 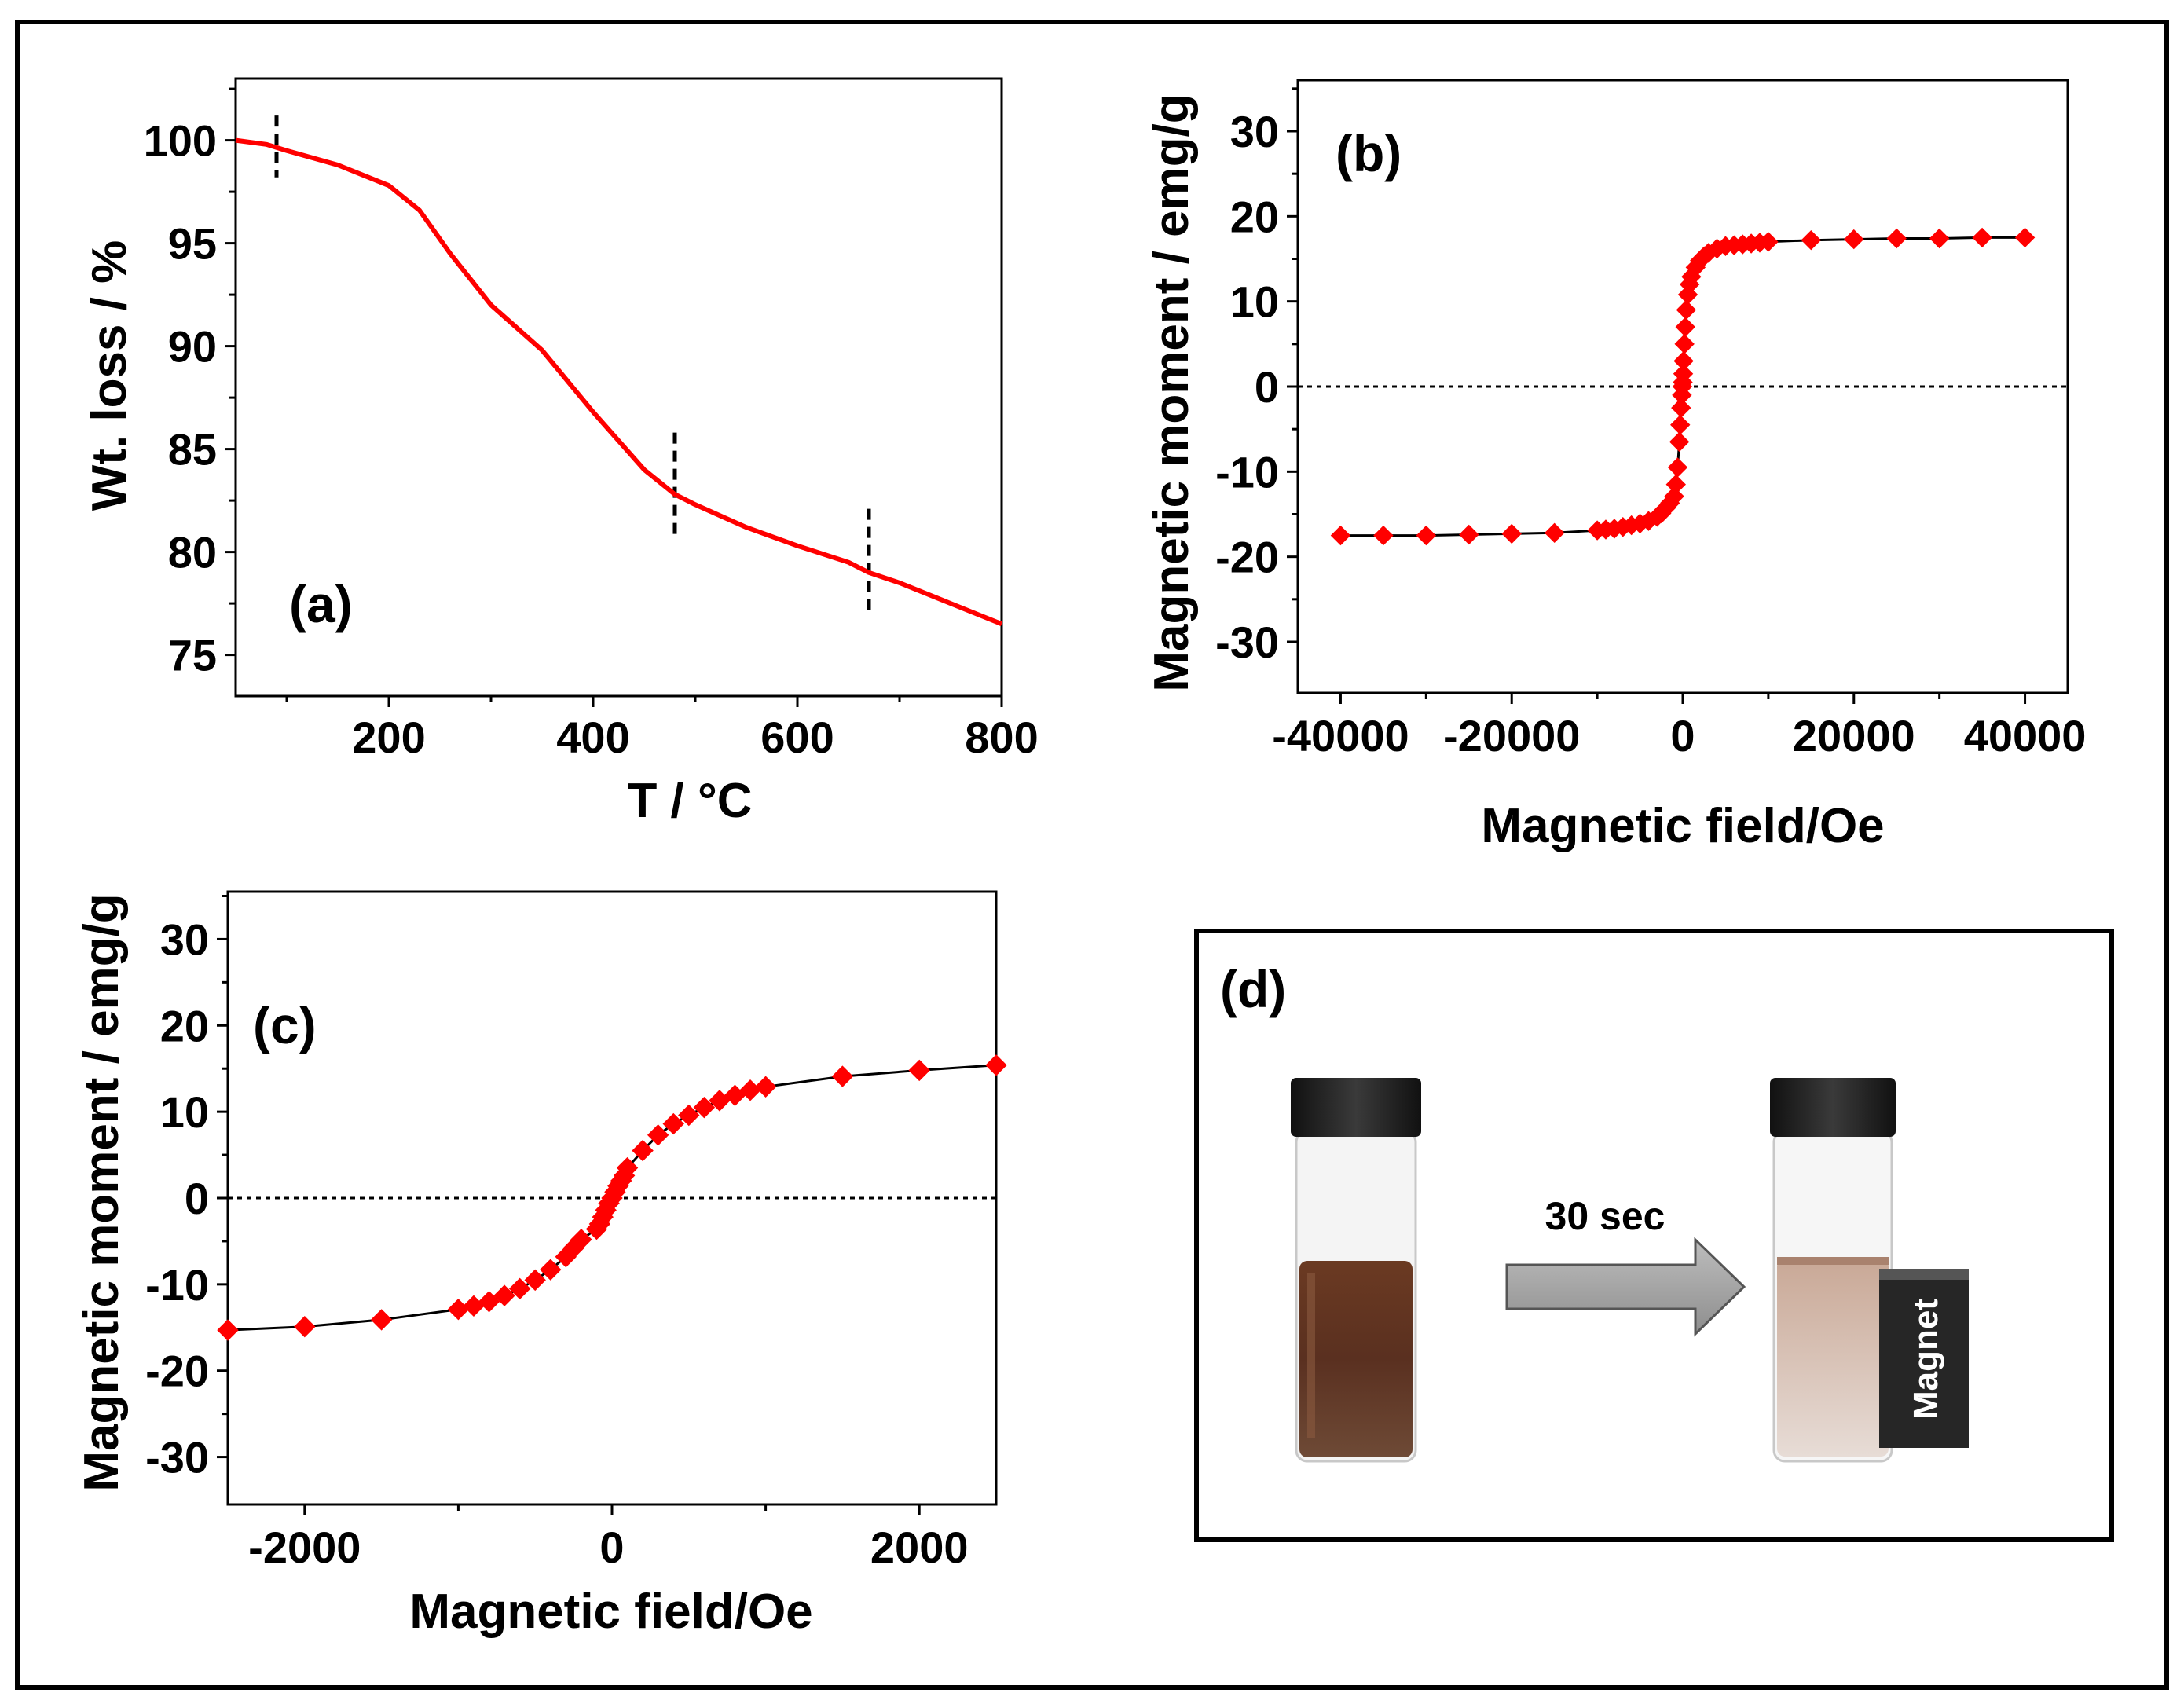 I want to click on vial-before, so click(x=1356, y=1270).